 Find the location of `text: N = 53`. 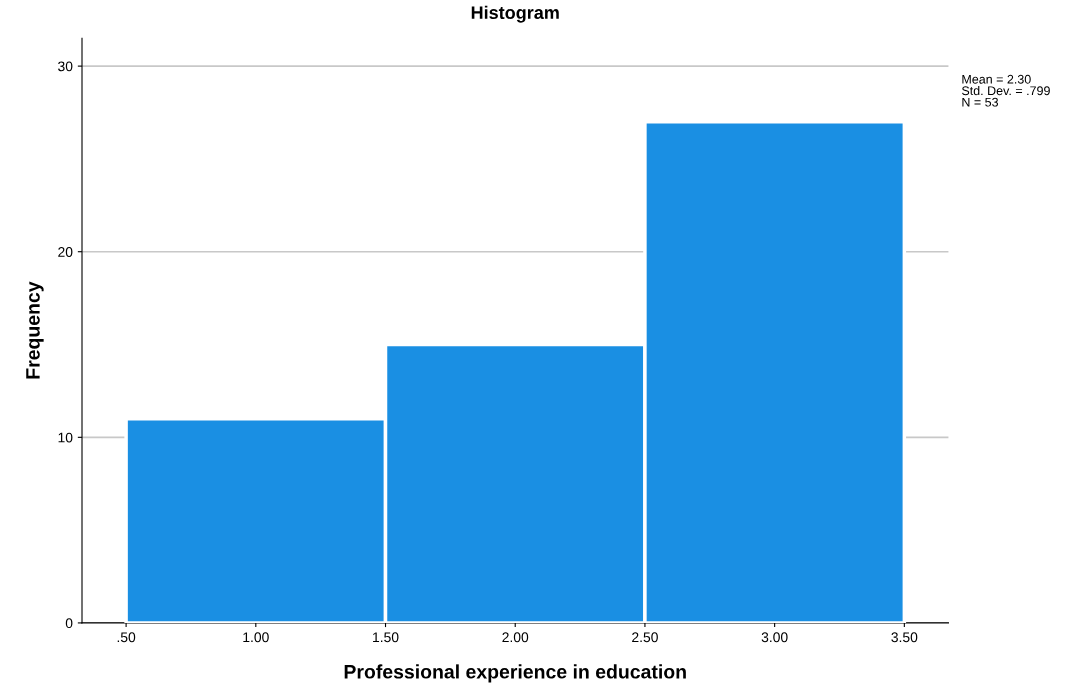

text: N = 53 is located at coordinates (980, 102).